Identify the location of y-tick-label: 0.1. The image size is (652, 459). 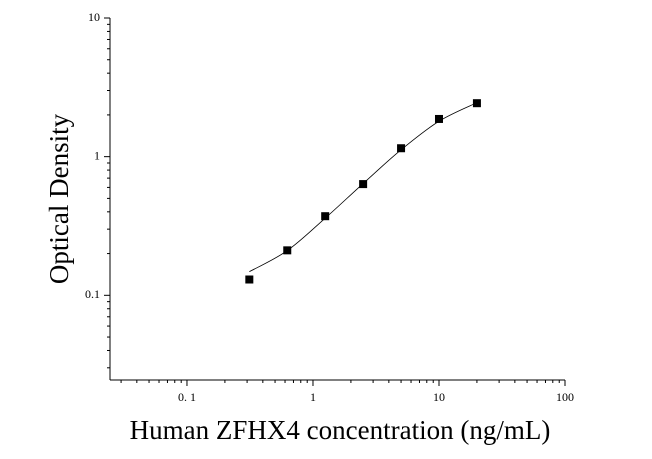
(92, 294).